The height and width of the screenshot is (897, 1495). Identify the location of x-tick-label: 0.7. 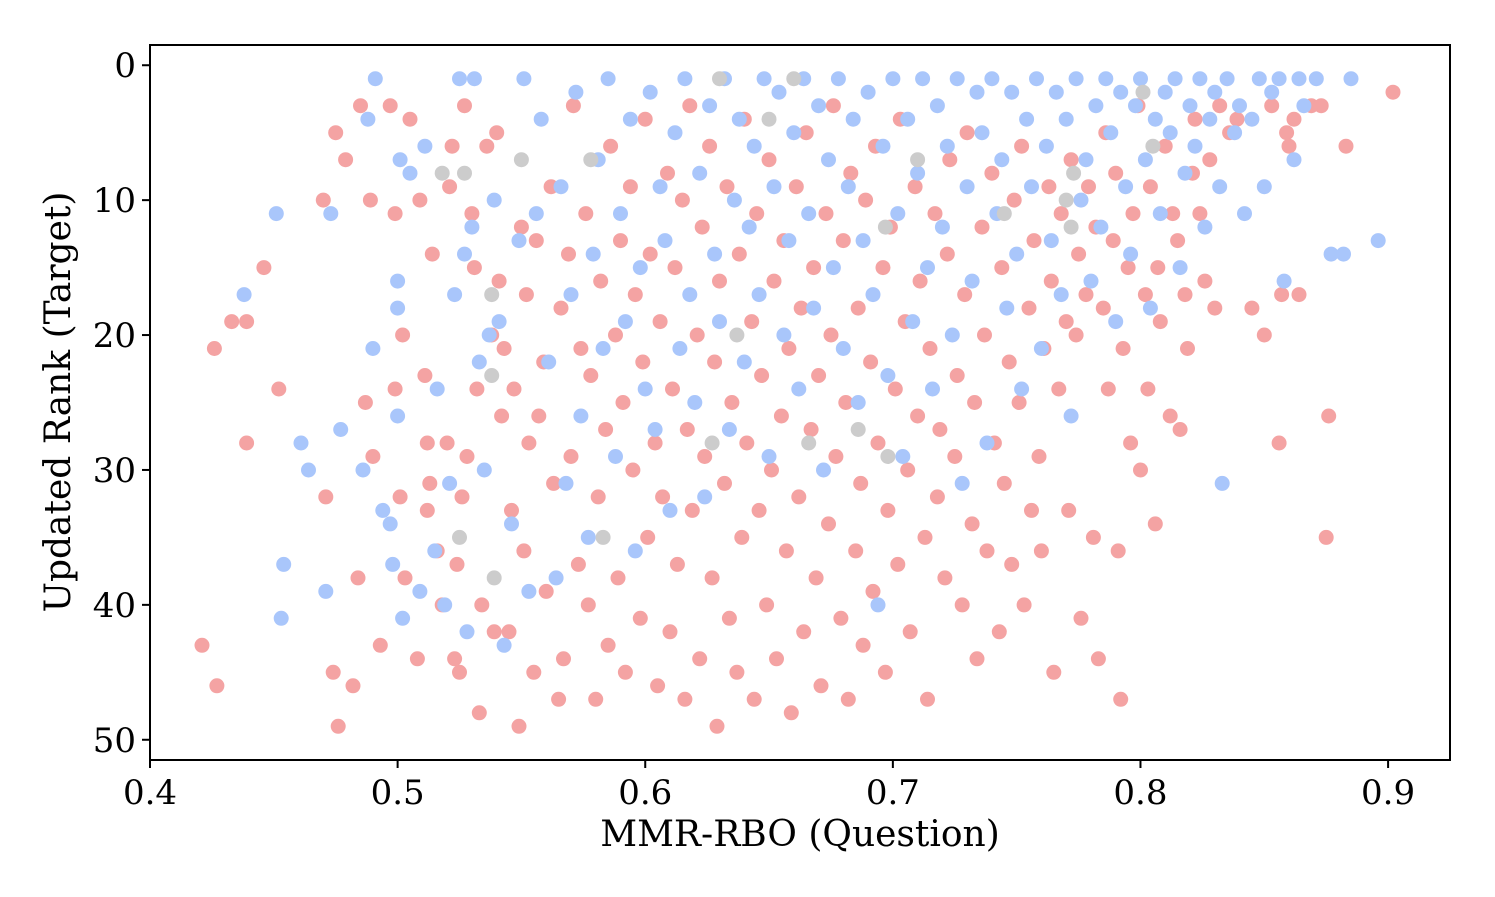
(893, 793).